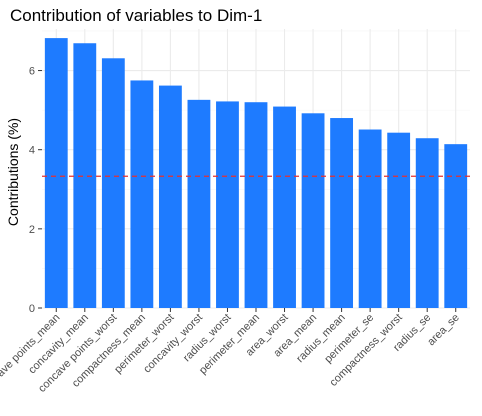 This screenshot has height=416, width=482. What do you see at coordinates (443, 330) in the screenshot?
I see `x-tick-label: area_se` at bounding box center [443, 330].